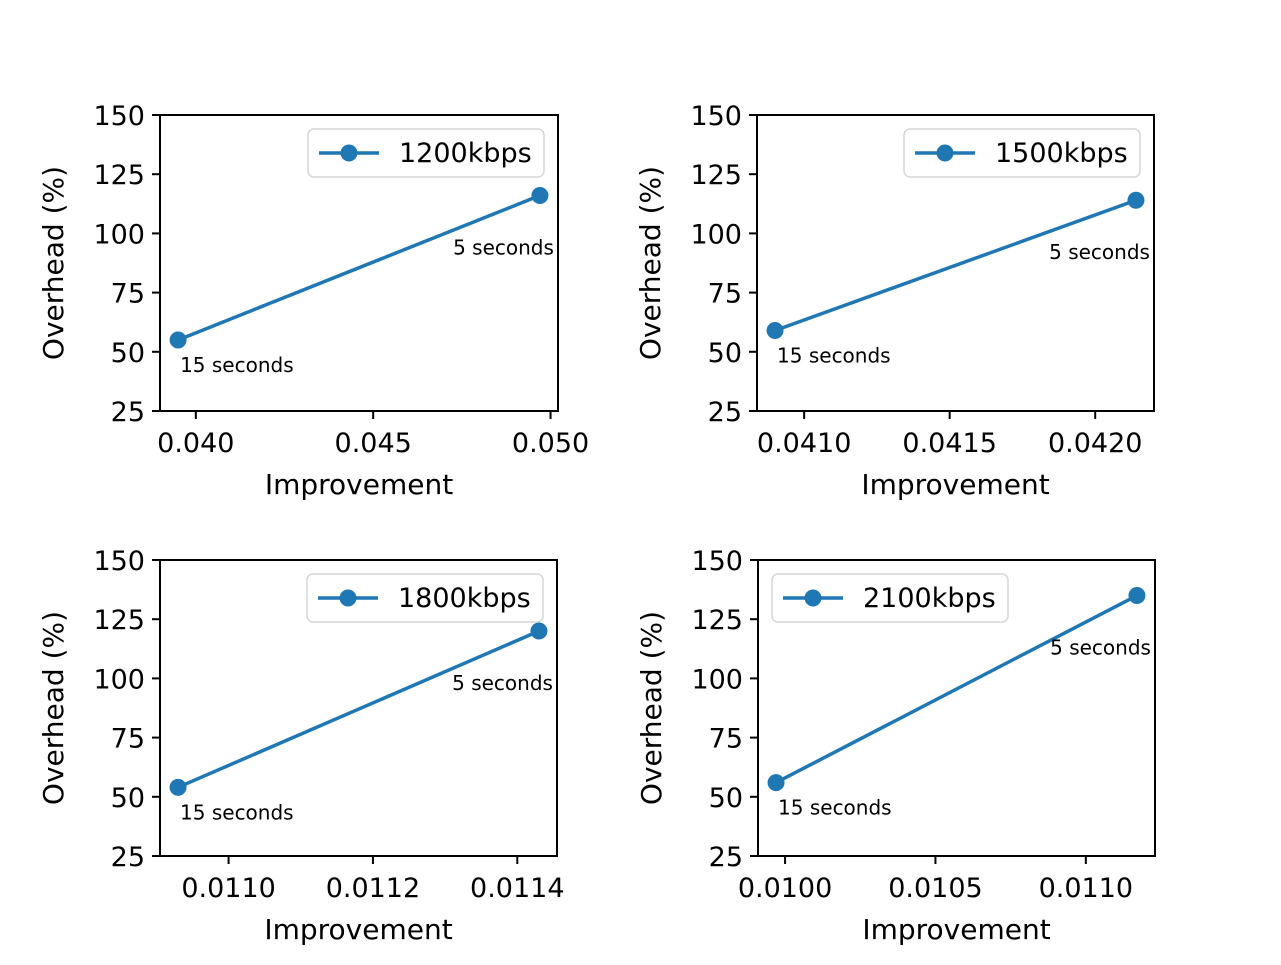  Describe the element at coordinates (929, 598) in the screenshot. I see `legend-label: 2100kbps` at that location.